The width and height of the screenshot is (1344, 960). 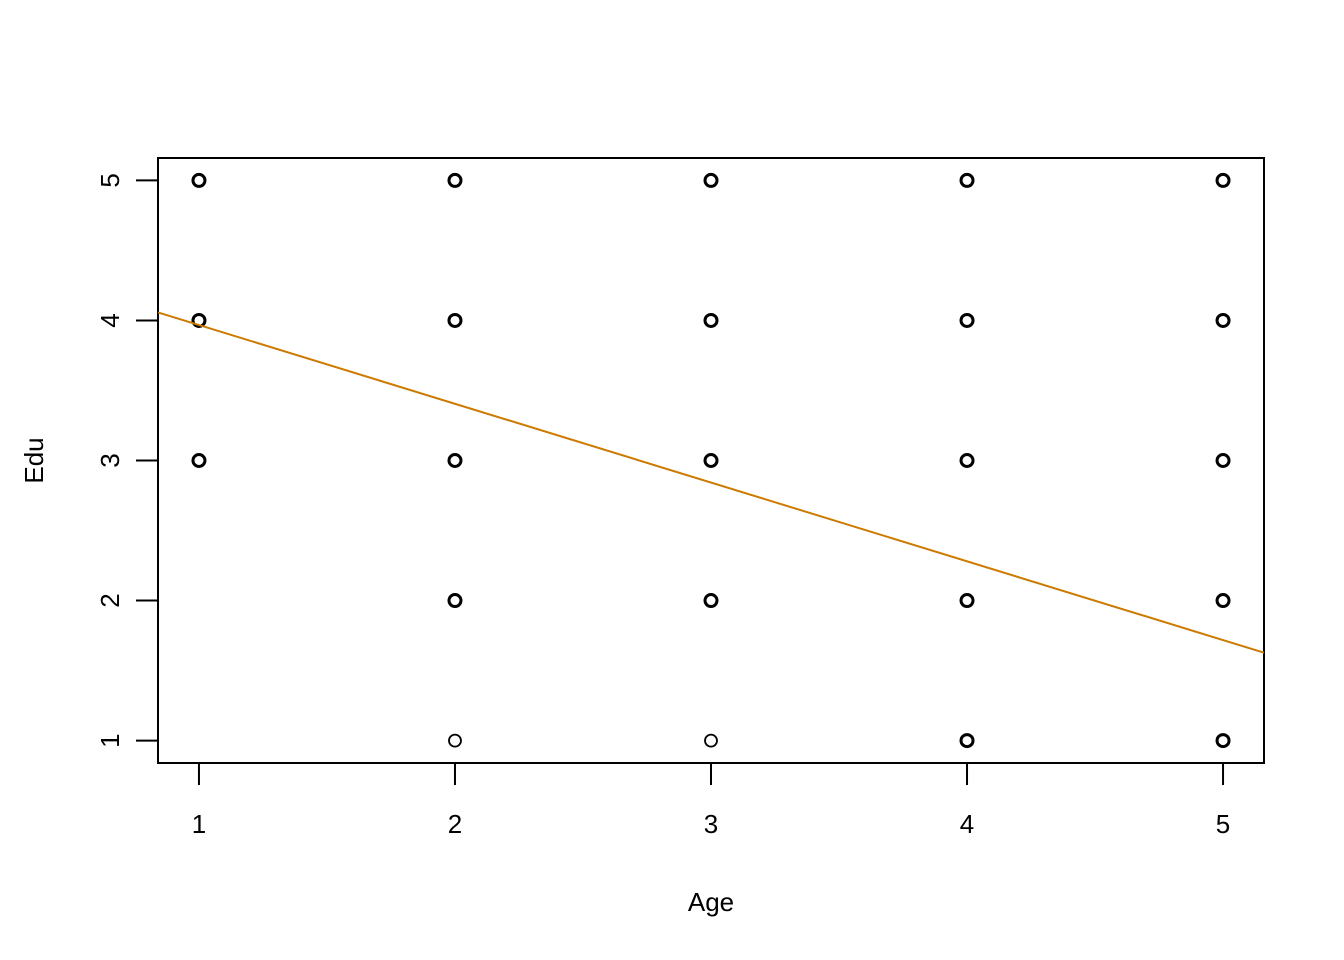 What do you see at coordinates (711, 824) in the screenshot?
I see `x-tick-label: 3` at bounding box center [711, 824].